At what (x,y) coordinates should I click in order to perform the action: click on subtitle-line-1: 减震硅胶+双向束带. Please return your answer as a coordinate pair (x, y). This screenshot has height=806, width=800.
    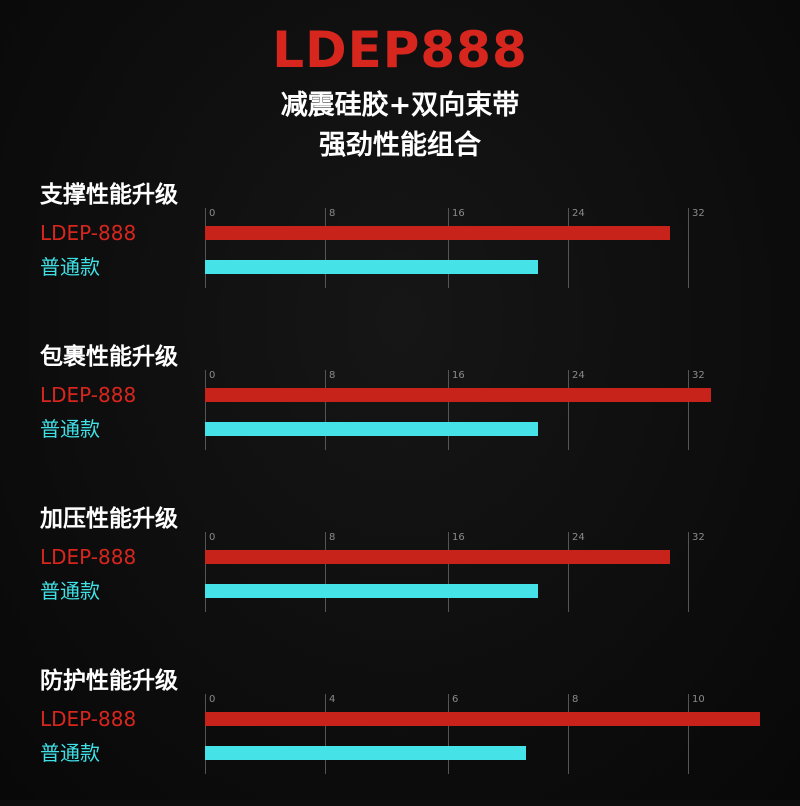
    Looking at the image, I should click on (400, 105).